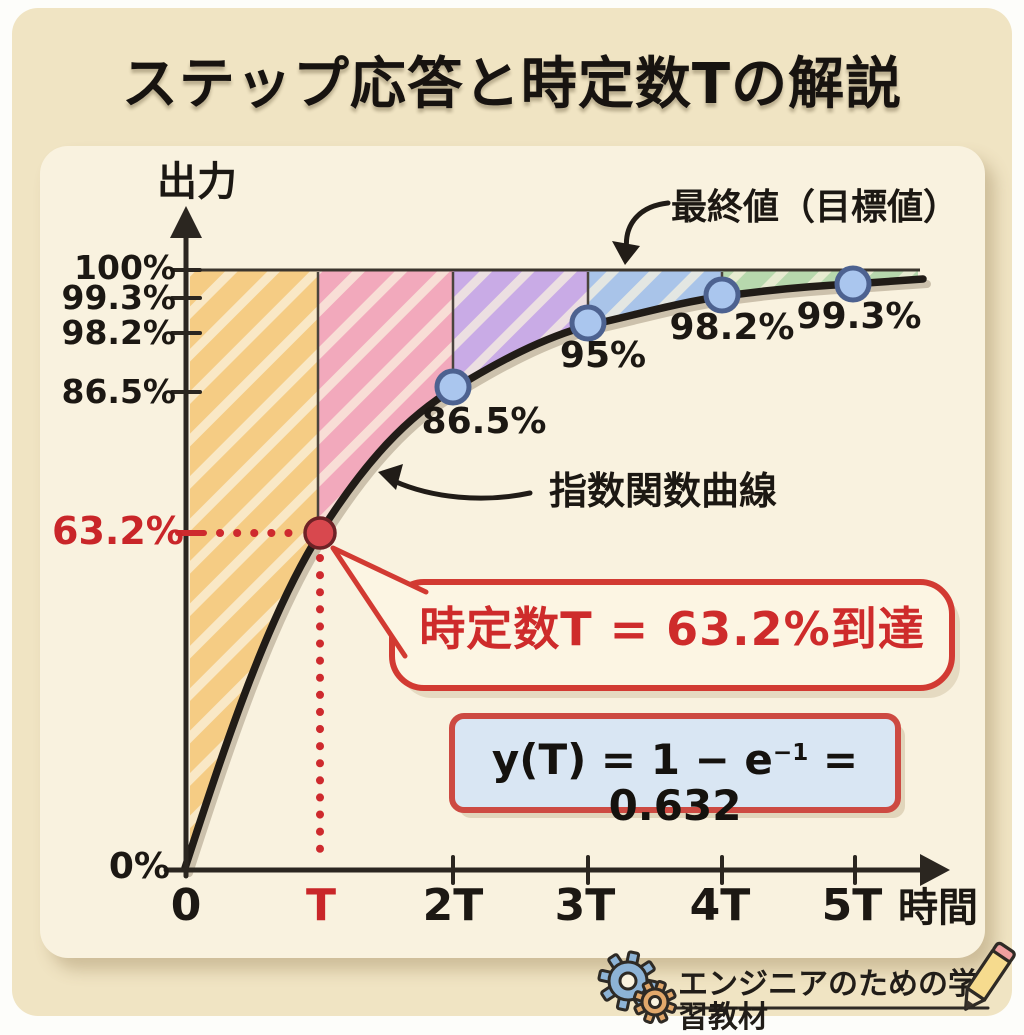  I want to click on page-title: ステップ応答と時定数Tの解説, so click(512, 84).